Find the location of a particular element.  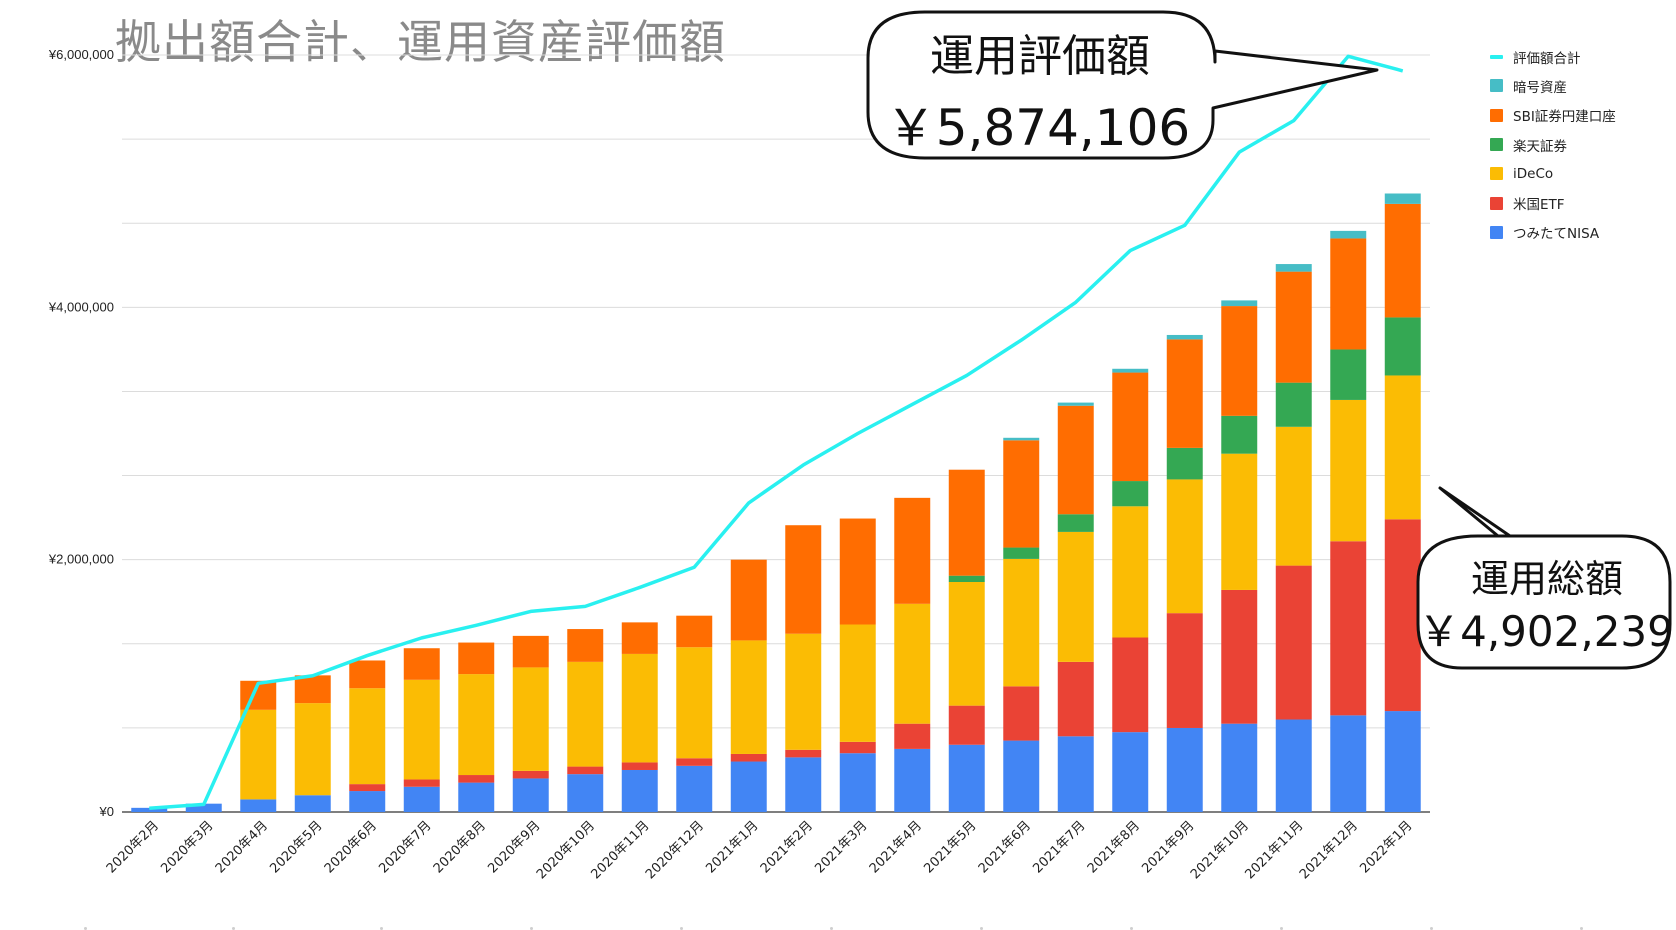

valuation-callout-bubble is located at coordinates (1122, 85).